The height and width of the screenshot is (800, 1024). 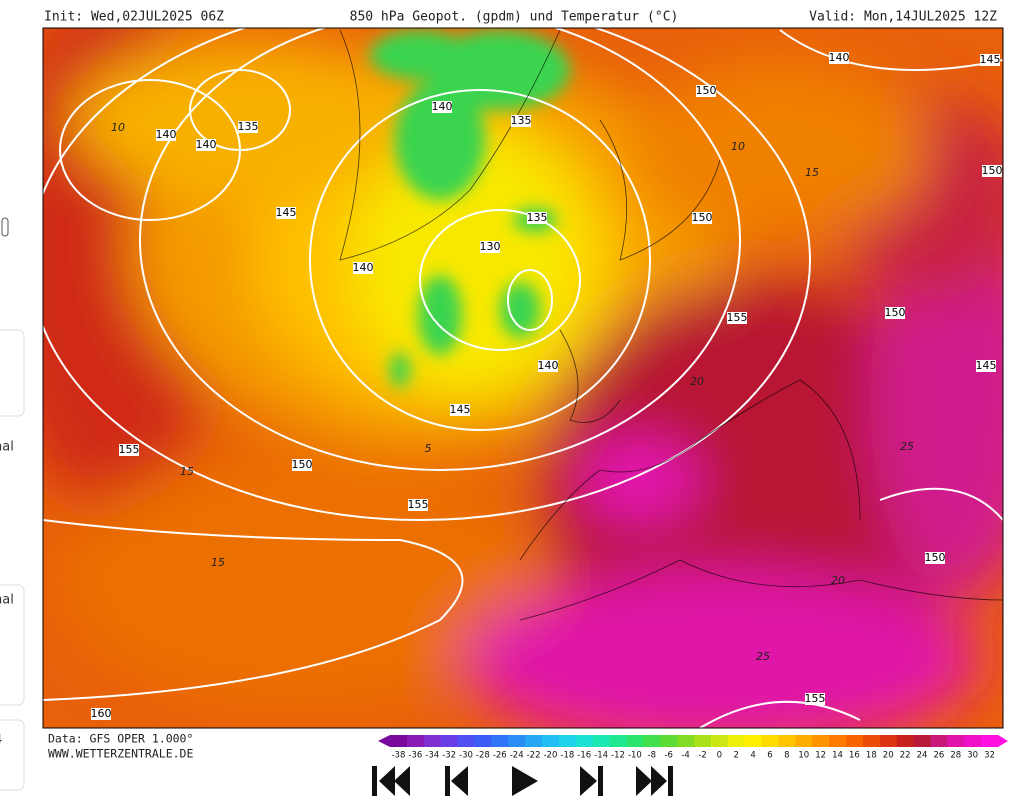 I want to click on colorbar-label: -8, so click(x=652, y=756).